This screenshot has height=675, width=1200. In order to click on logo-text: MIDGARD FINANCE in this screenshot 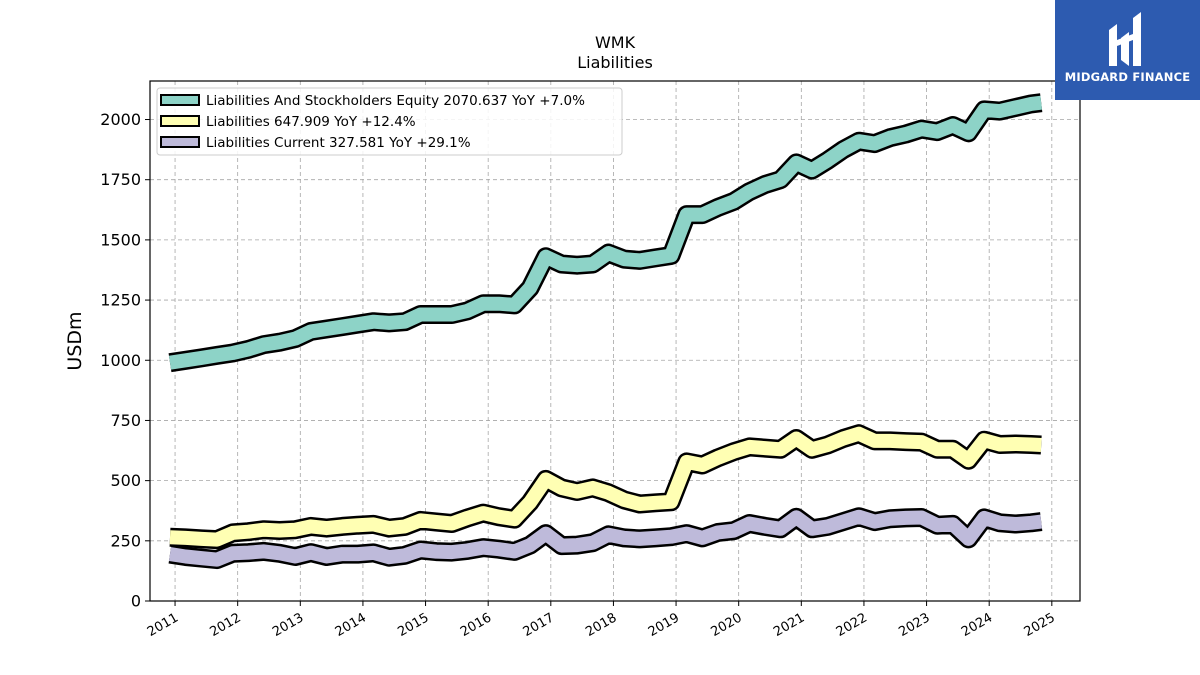, I will do `click(1127, 77)`.